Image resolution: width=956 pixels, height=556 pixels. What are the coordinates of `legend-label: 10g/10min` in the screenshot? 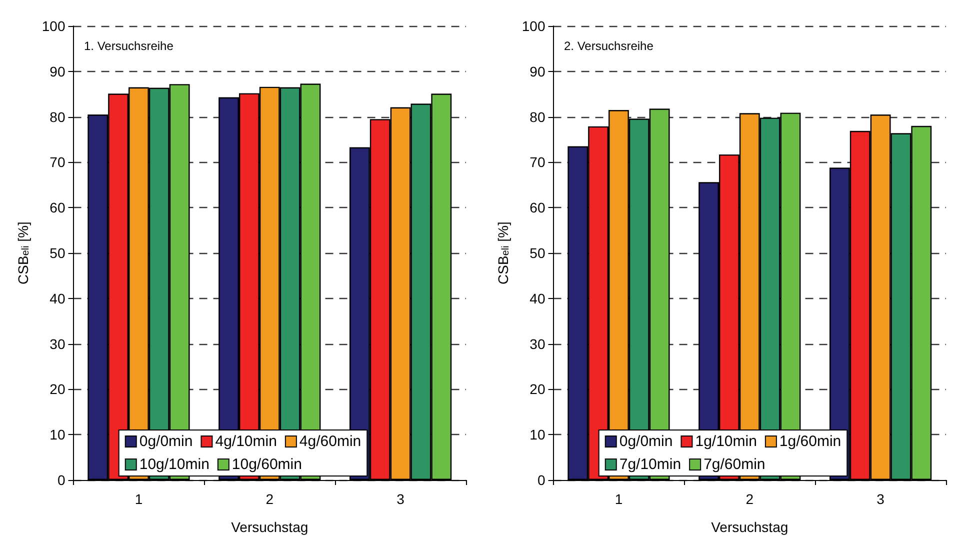 It's located at (174, 464).